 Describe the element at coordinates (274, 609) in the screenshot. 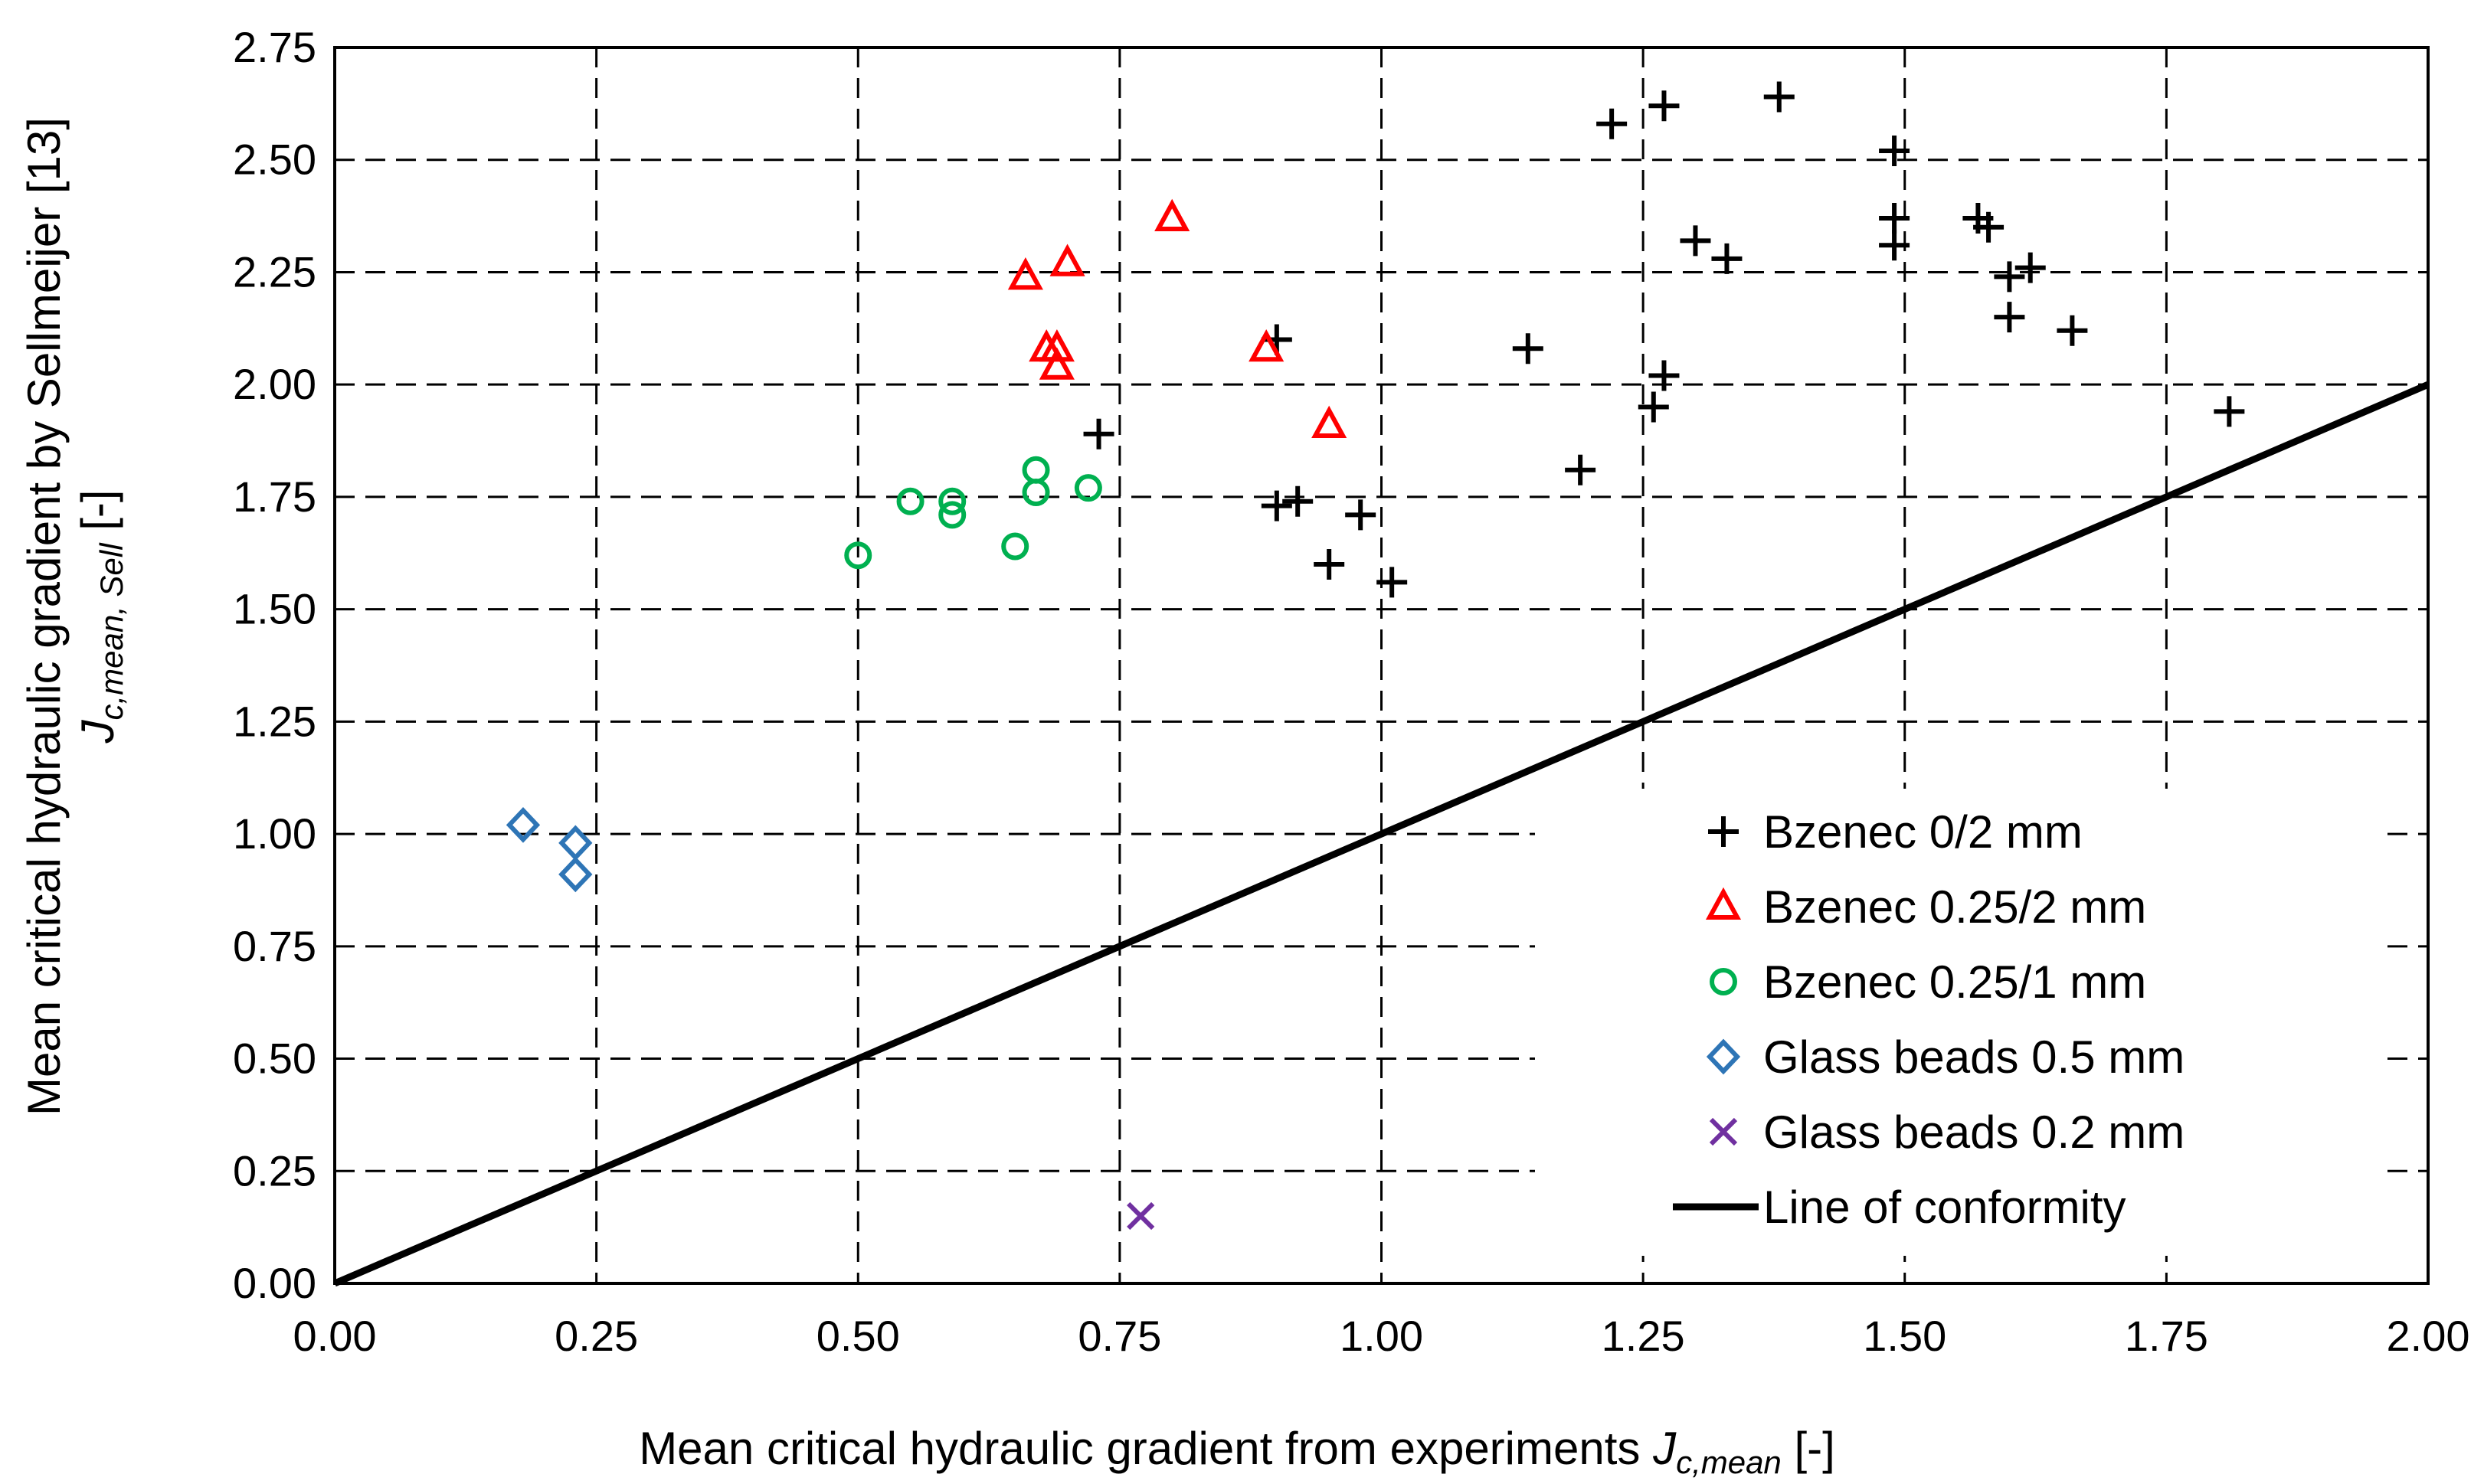

I see `y-tick-label: 1.50` at that location.